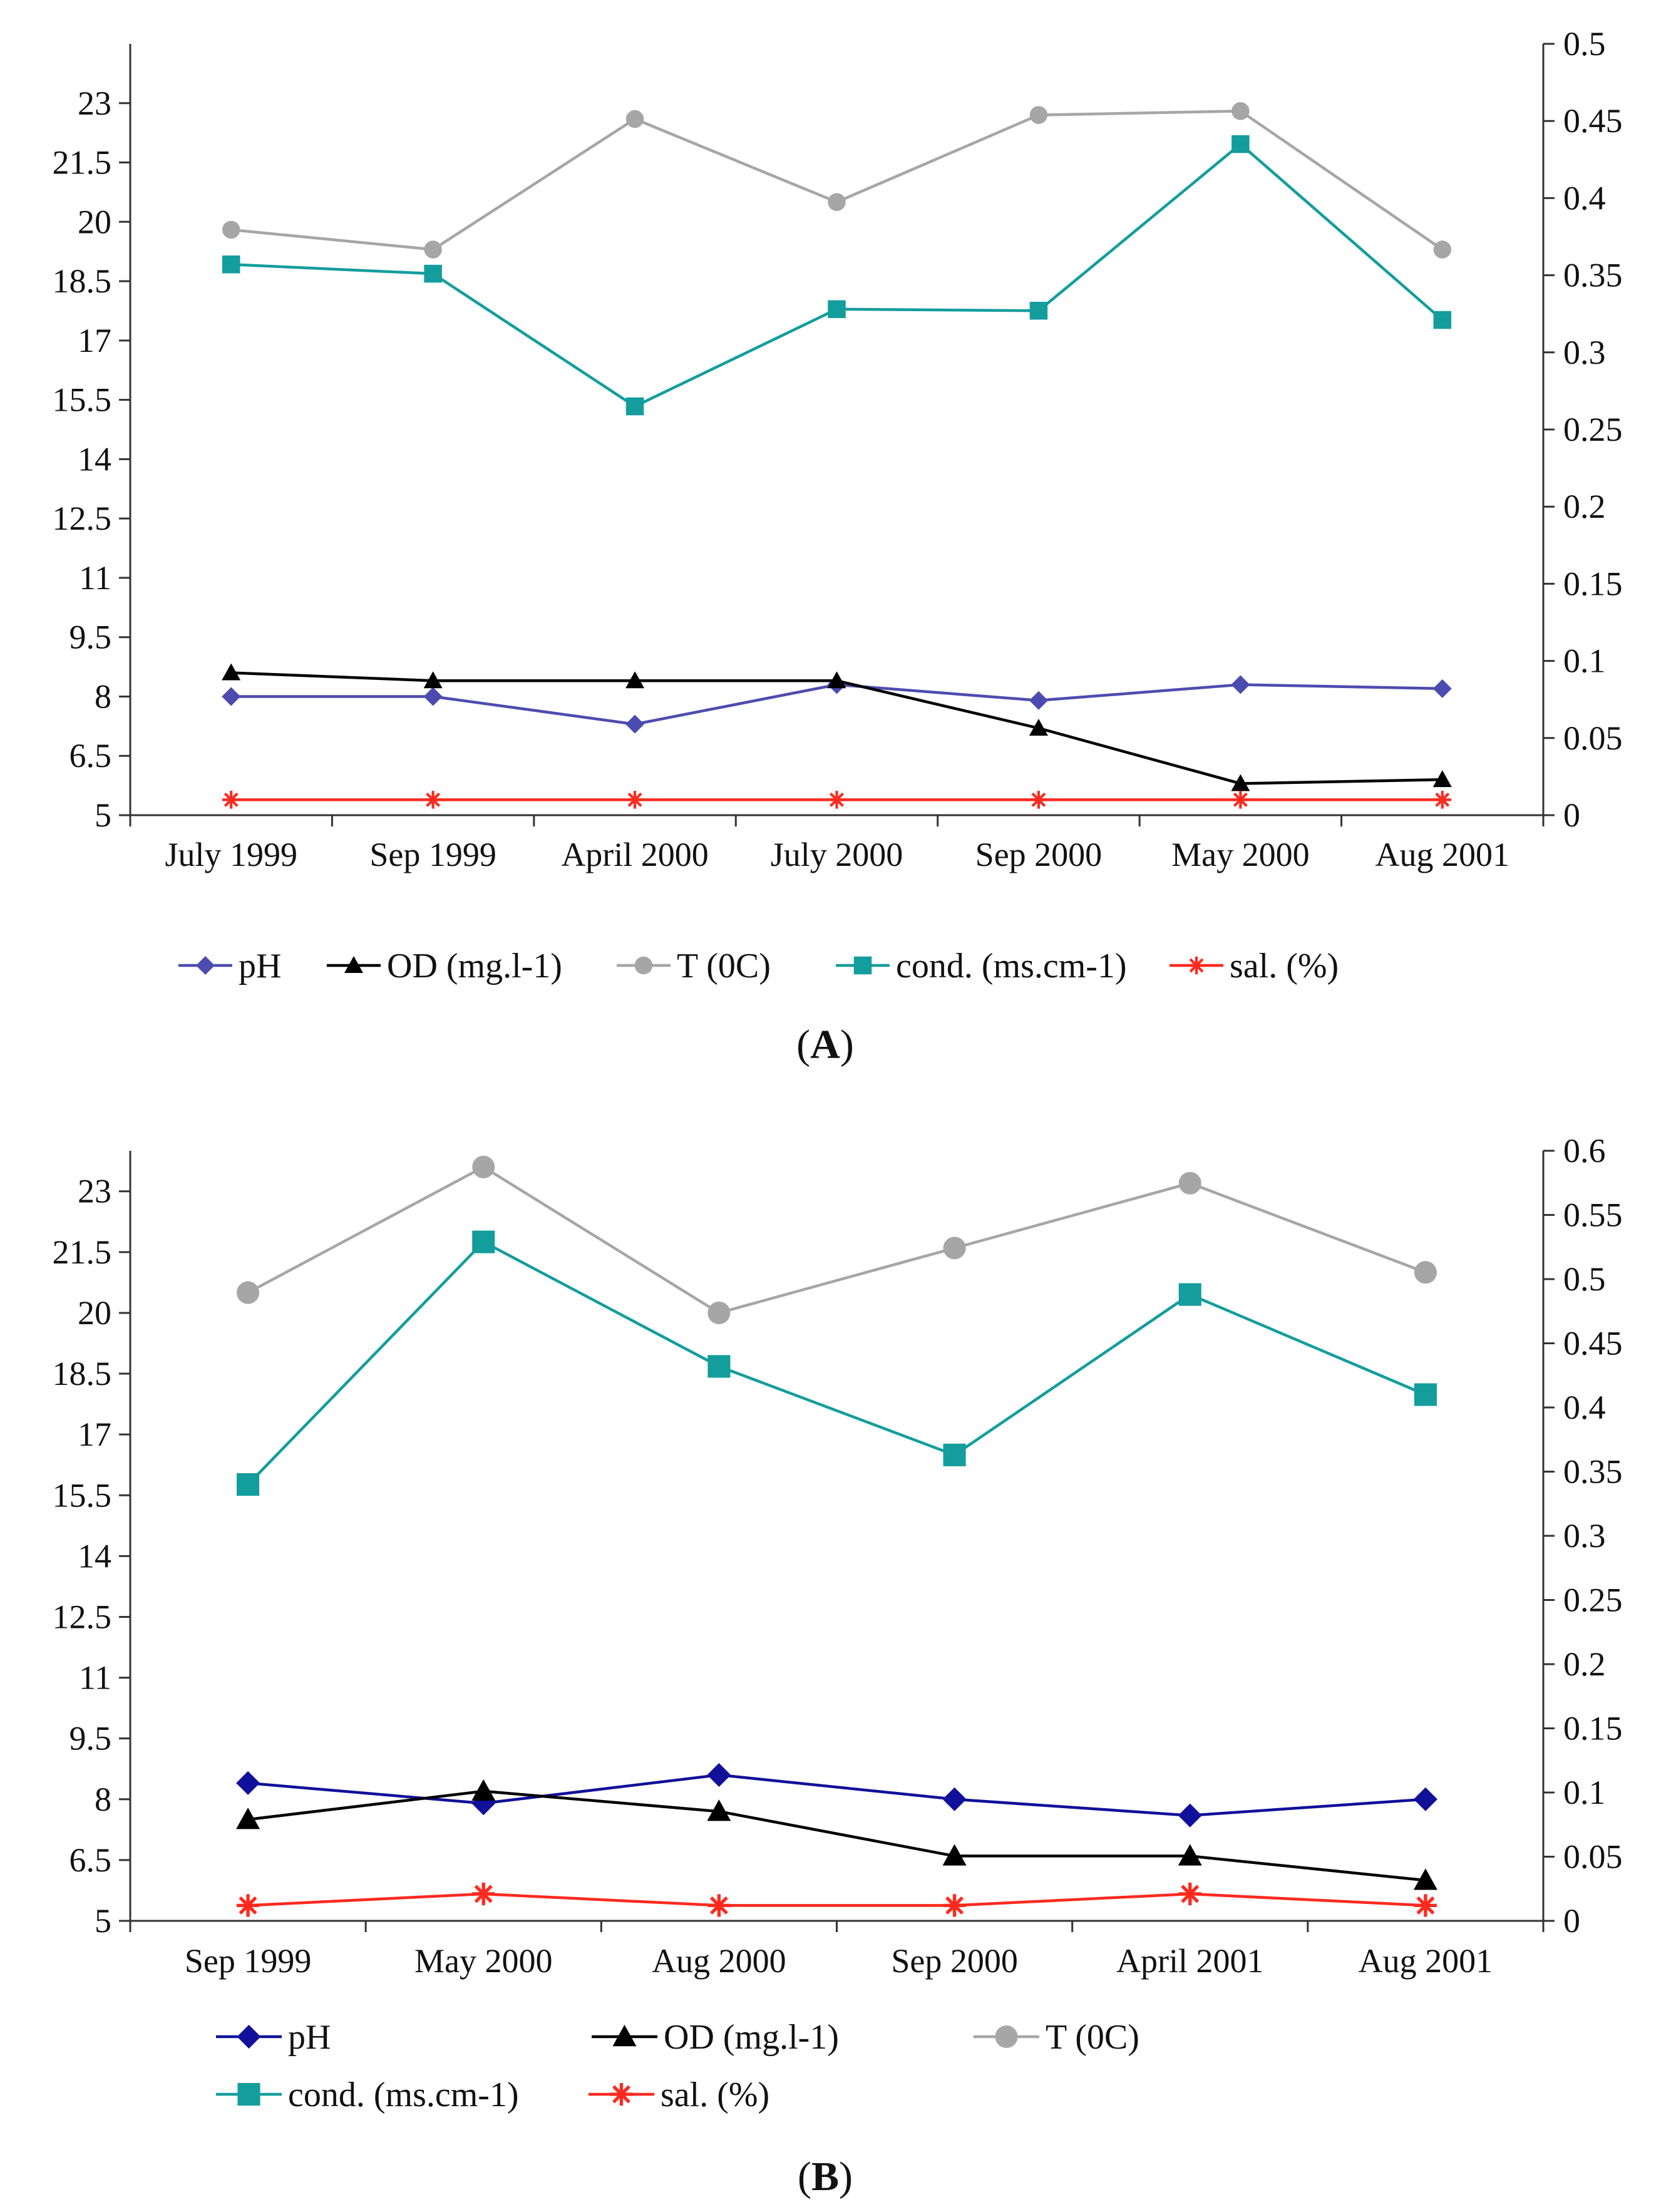 The image size is (1671, 2212). What do you see at coordinates (260, 966) in the screenshot?
I see `panel-a-legend-label: pH` at bounding box center [260, 966].